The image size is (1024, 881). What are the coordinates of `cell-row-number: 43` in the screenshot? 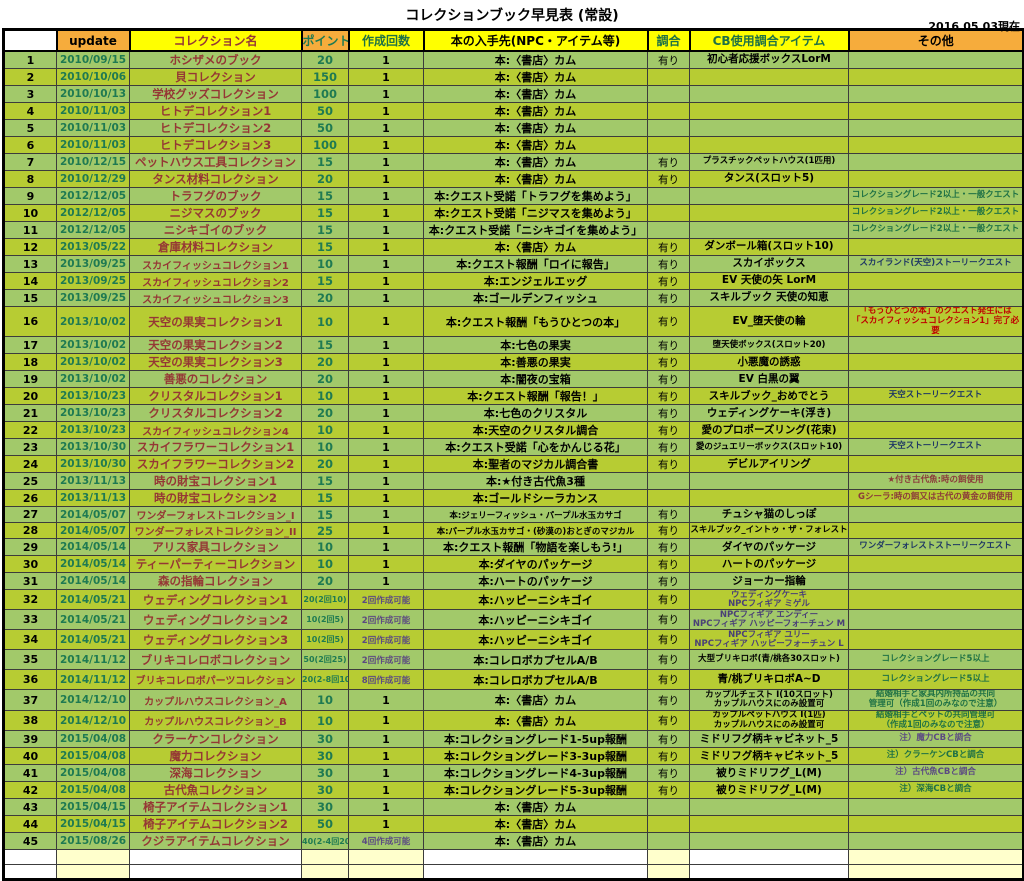 It's located at (30, 807).